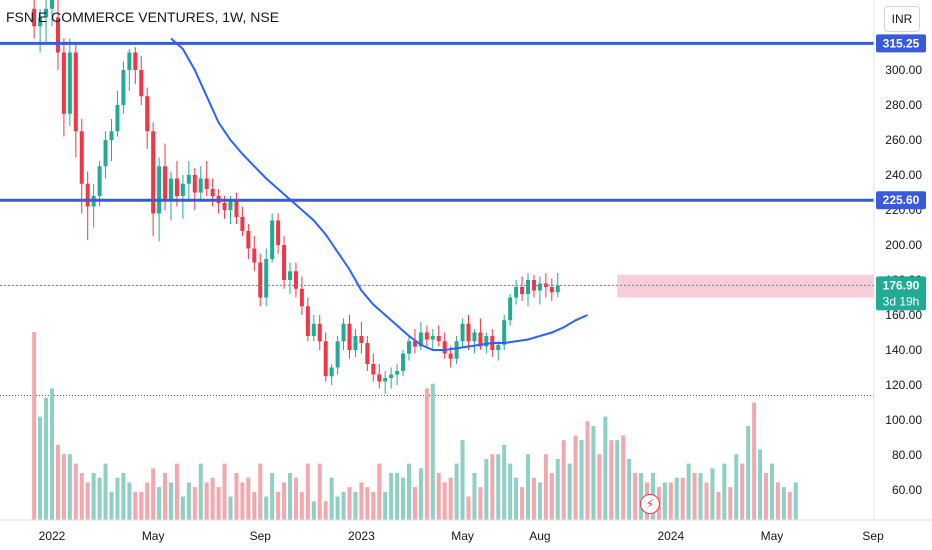 The height and width of the screenshot is (550, 932). I want to click on level-price-tag-label: 315.25, so click(901, 43).